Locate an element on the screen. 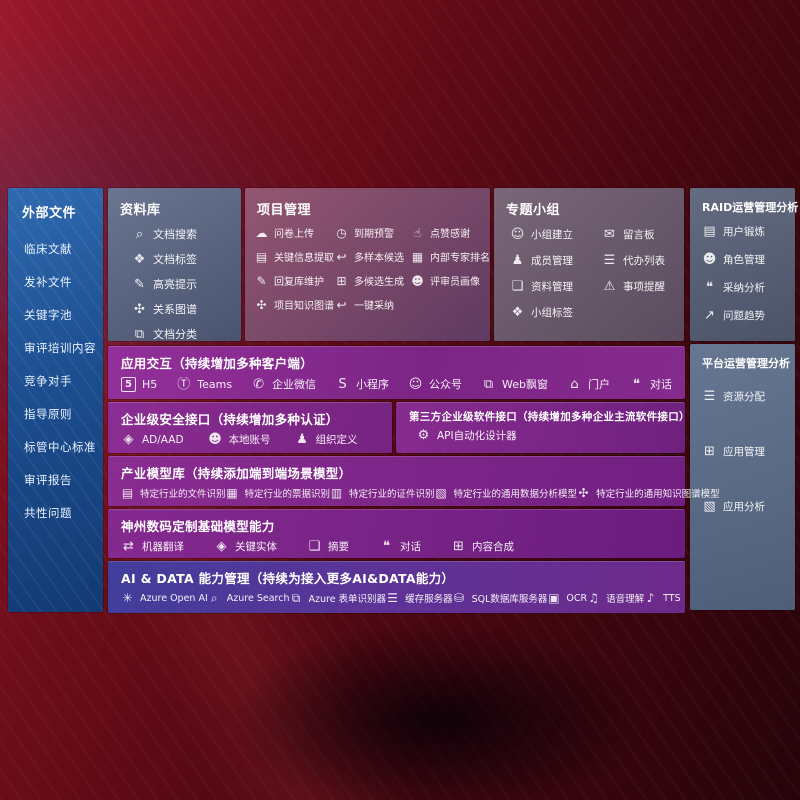 Image resolution: width=800 pixels, height=800 pixels. item-message-board: ✉ 留言板 is located at coordinates (643, 234).